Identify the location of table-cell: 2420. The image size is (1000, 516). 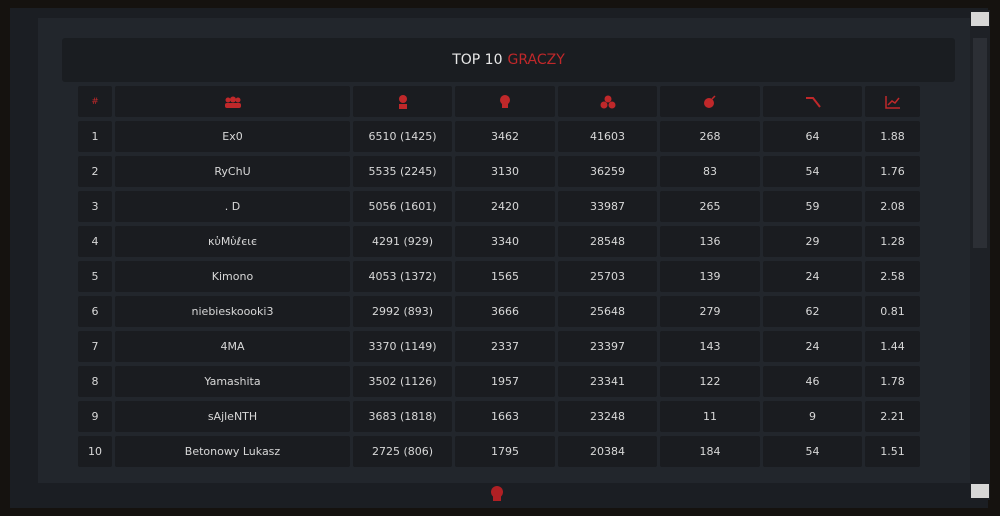
(505, 206).